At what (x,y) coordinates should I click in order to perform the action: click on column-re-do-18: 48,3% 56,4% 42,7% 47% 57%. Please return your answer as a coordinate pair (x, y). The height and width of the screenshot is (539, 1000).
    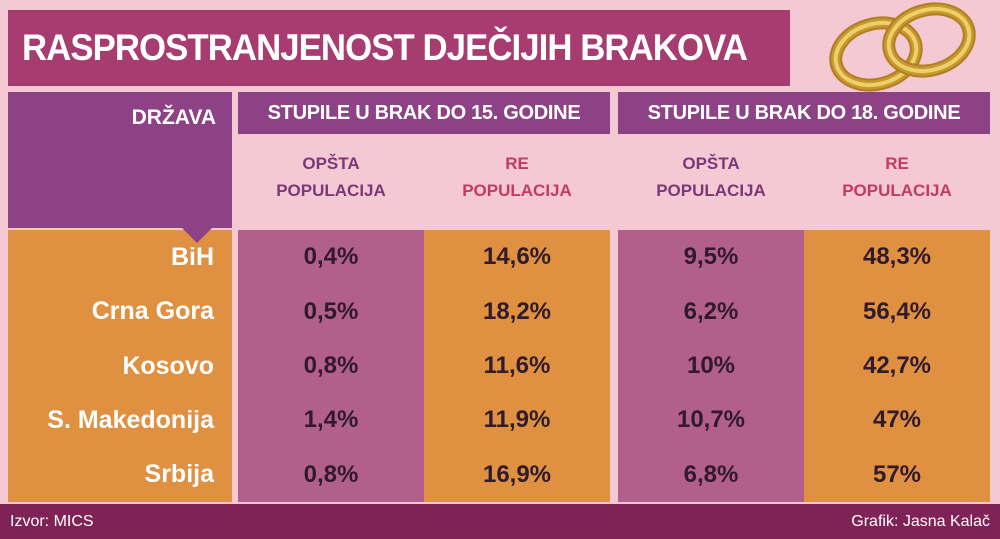
    Looking at the image, I should click on (897, 366).